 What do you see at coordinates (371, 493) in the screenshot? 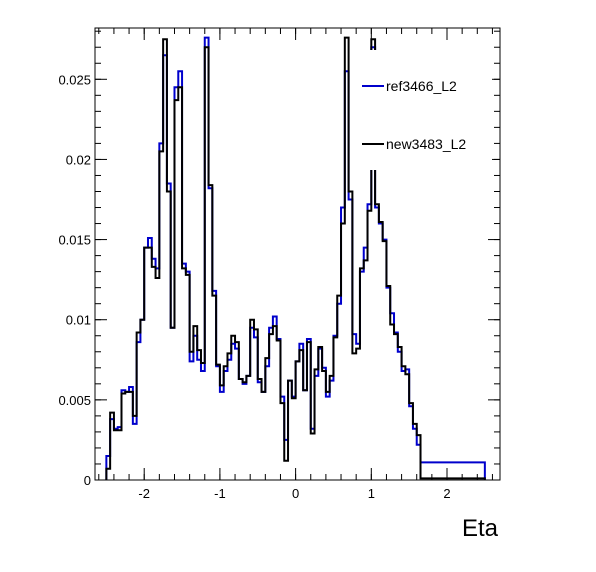
I see `x-tick-label: 1` at bounding box center [371, 493].